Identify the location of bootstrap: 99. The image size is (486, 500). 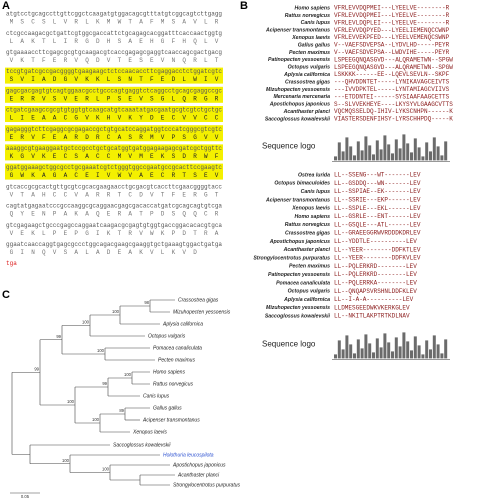
(104, 383).